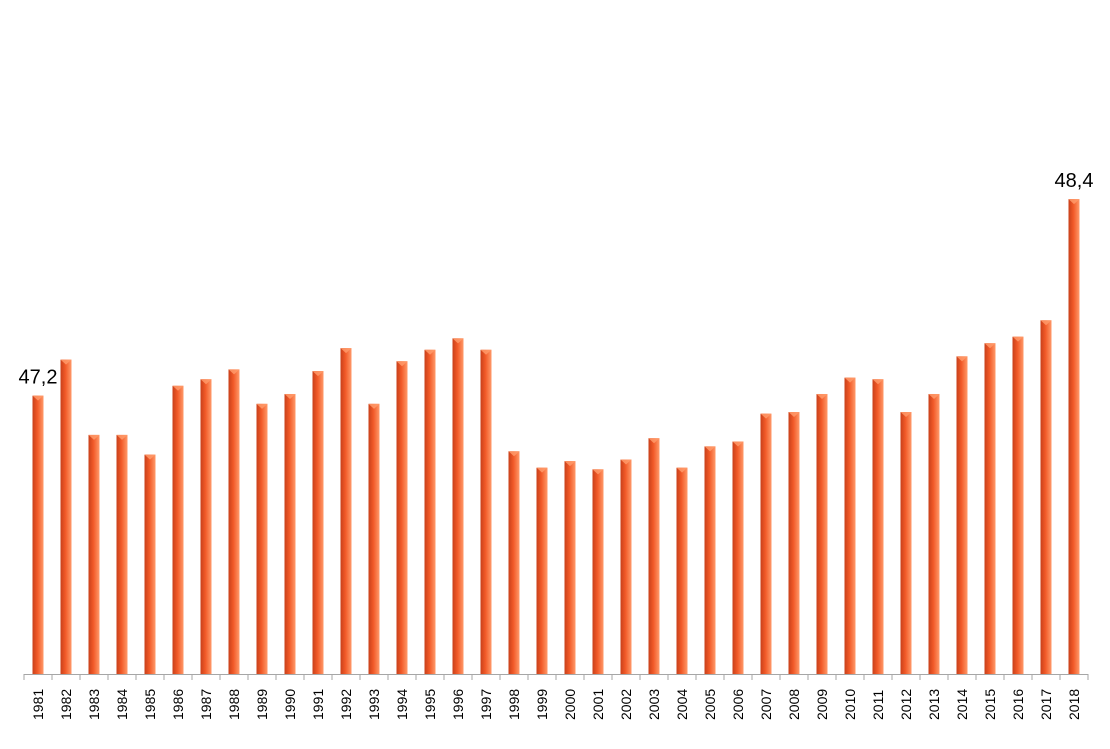 The image size is (1110, 749). I want to click on bar-cap-1997, so click(486, 352).